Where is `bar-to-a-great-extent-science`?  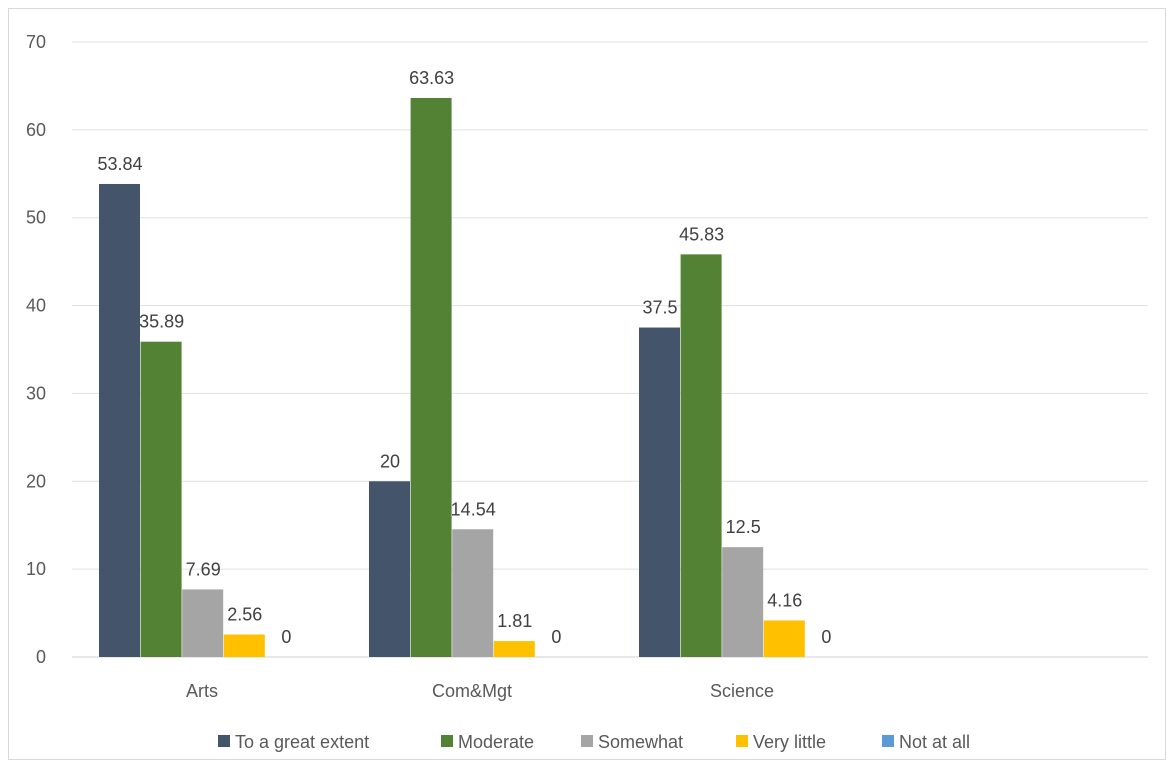 bar-to-a-great-extent-science is located at coordinates (659, 492).